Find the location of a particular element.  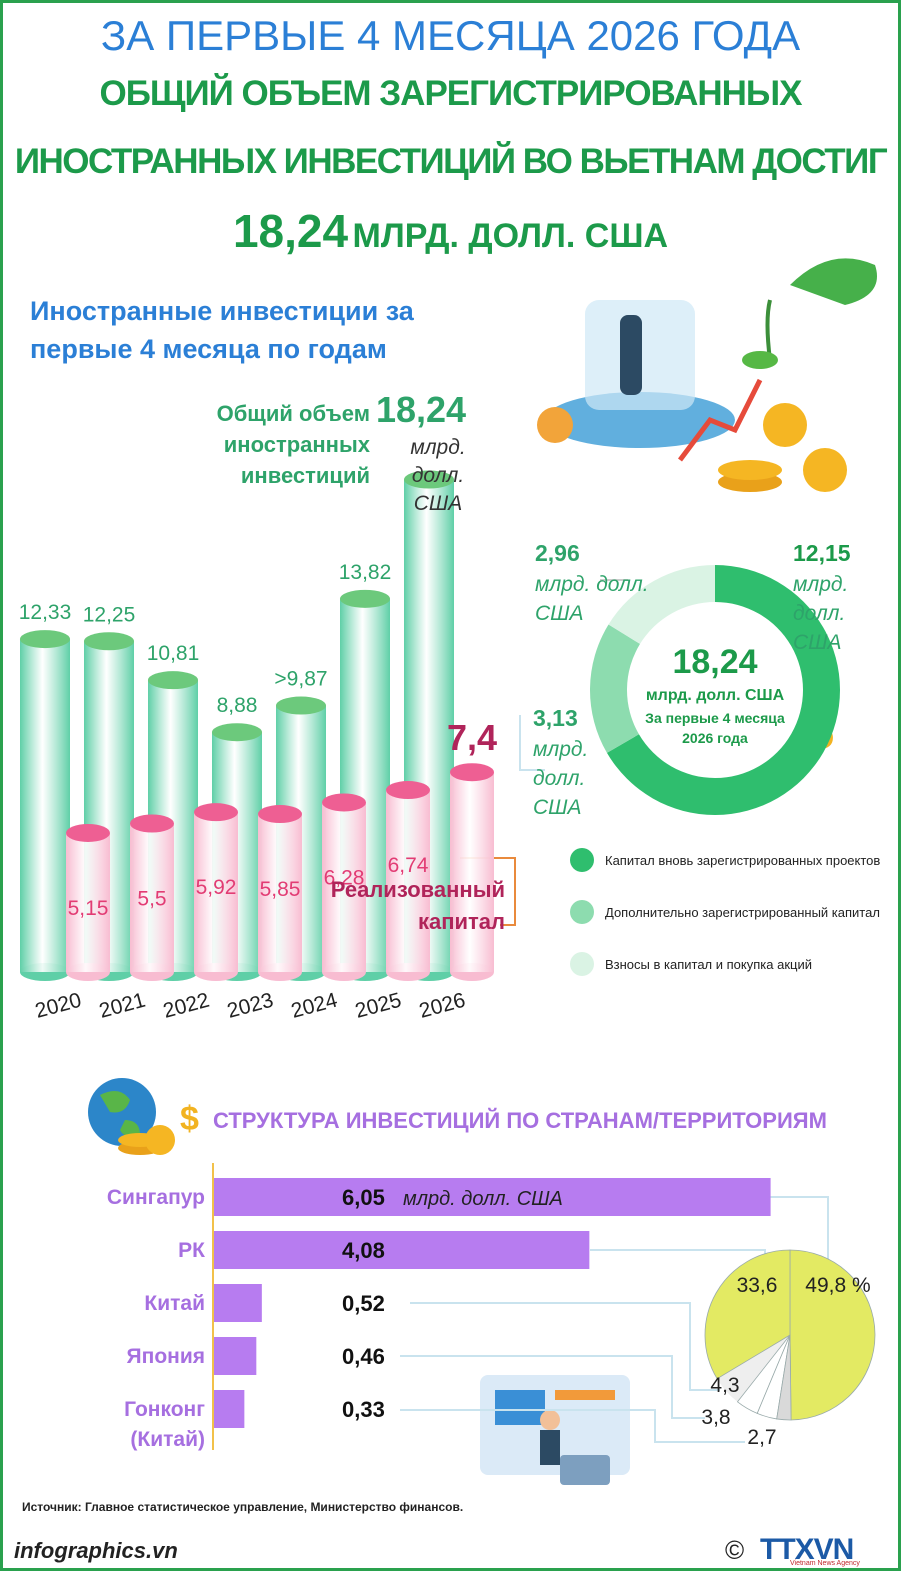

category-label: Китай is located at coordinates (174, 1303).